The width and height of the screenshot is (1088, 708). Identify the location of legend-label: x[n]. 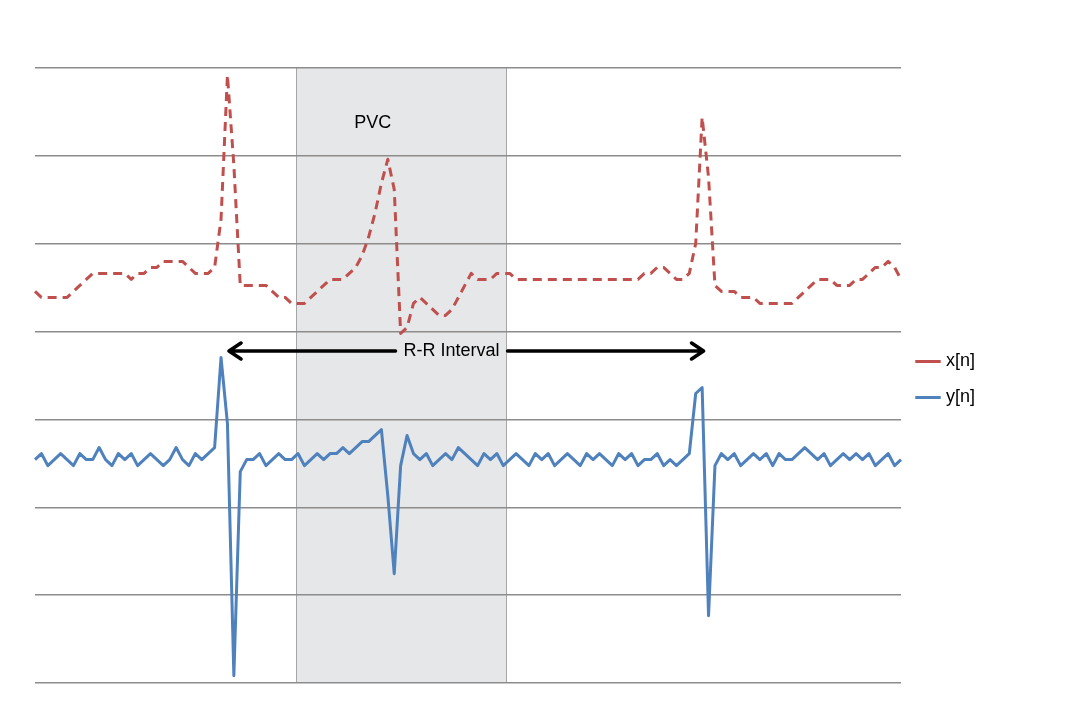
(960, 360).